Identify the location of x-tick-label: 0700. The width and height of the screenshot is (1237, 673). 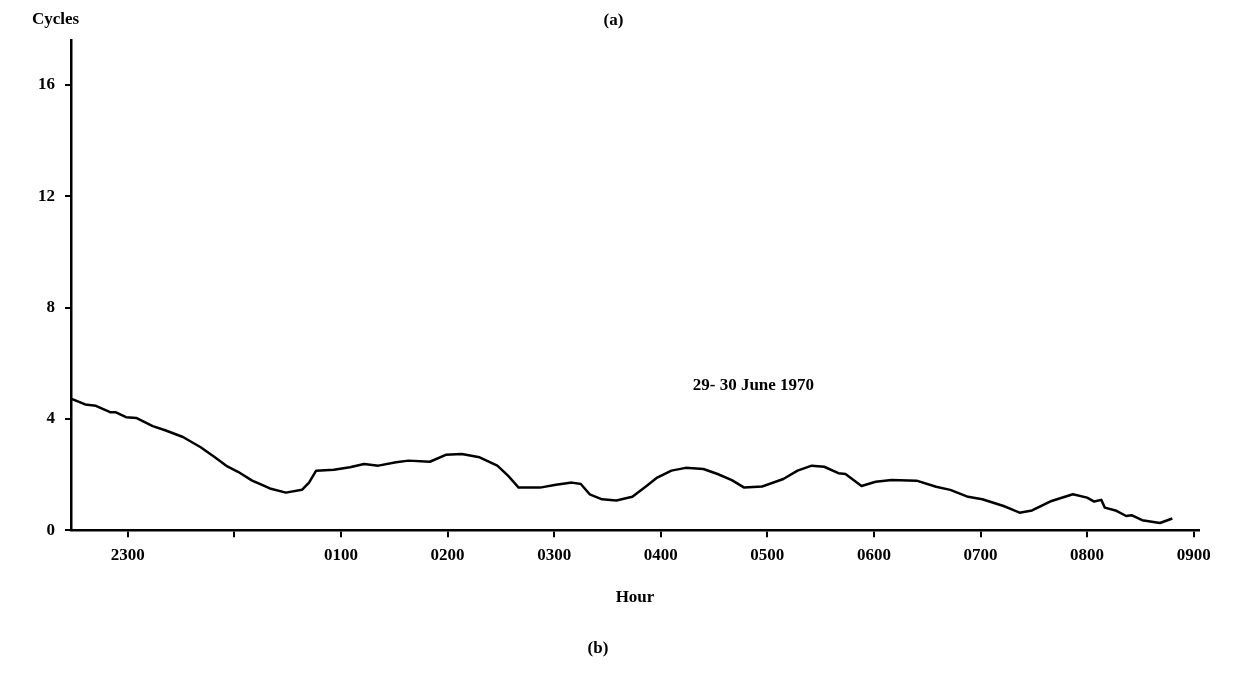
(980, 554).